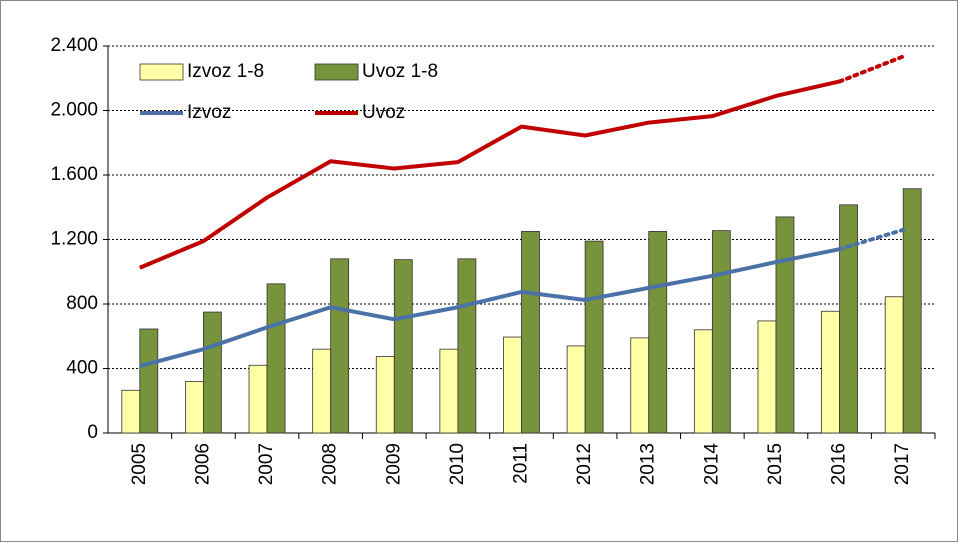  I want to click on y-tick-label: 1.600, so click(74, 174).